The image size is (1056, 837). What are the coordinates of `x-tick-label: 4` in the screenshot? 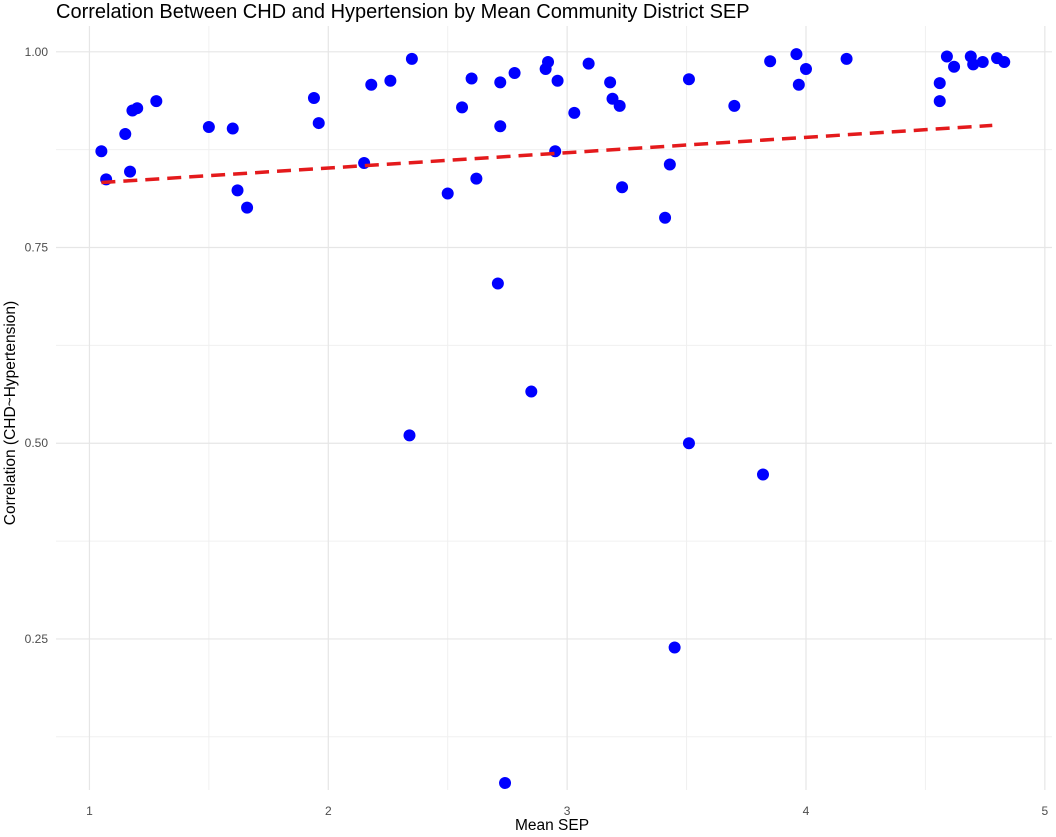 It's located at (806, 811).